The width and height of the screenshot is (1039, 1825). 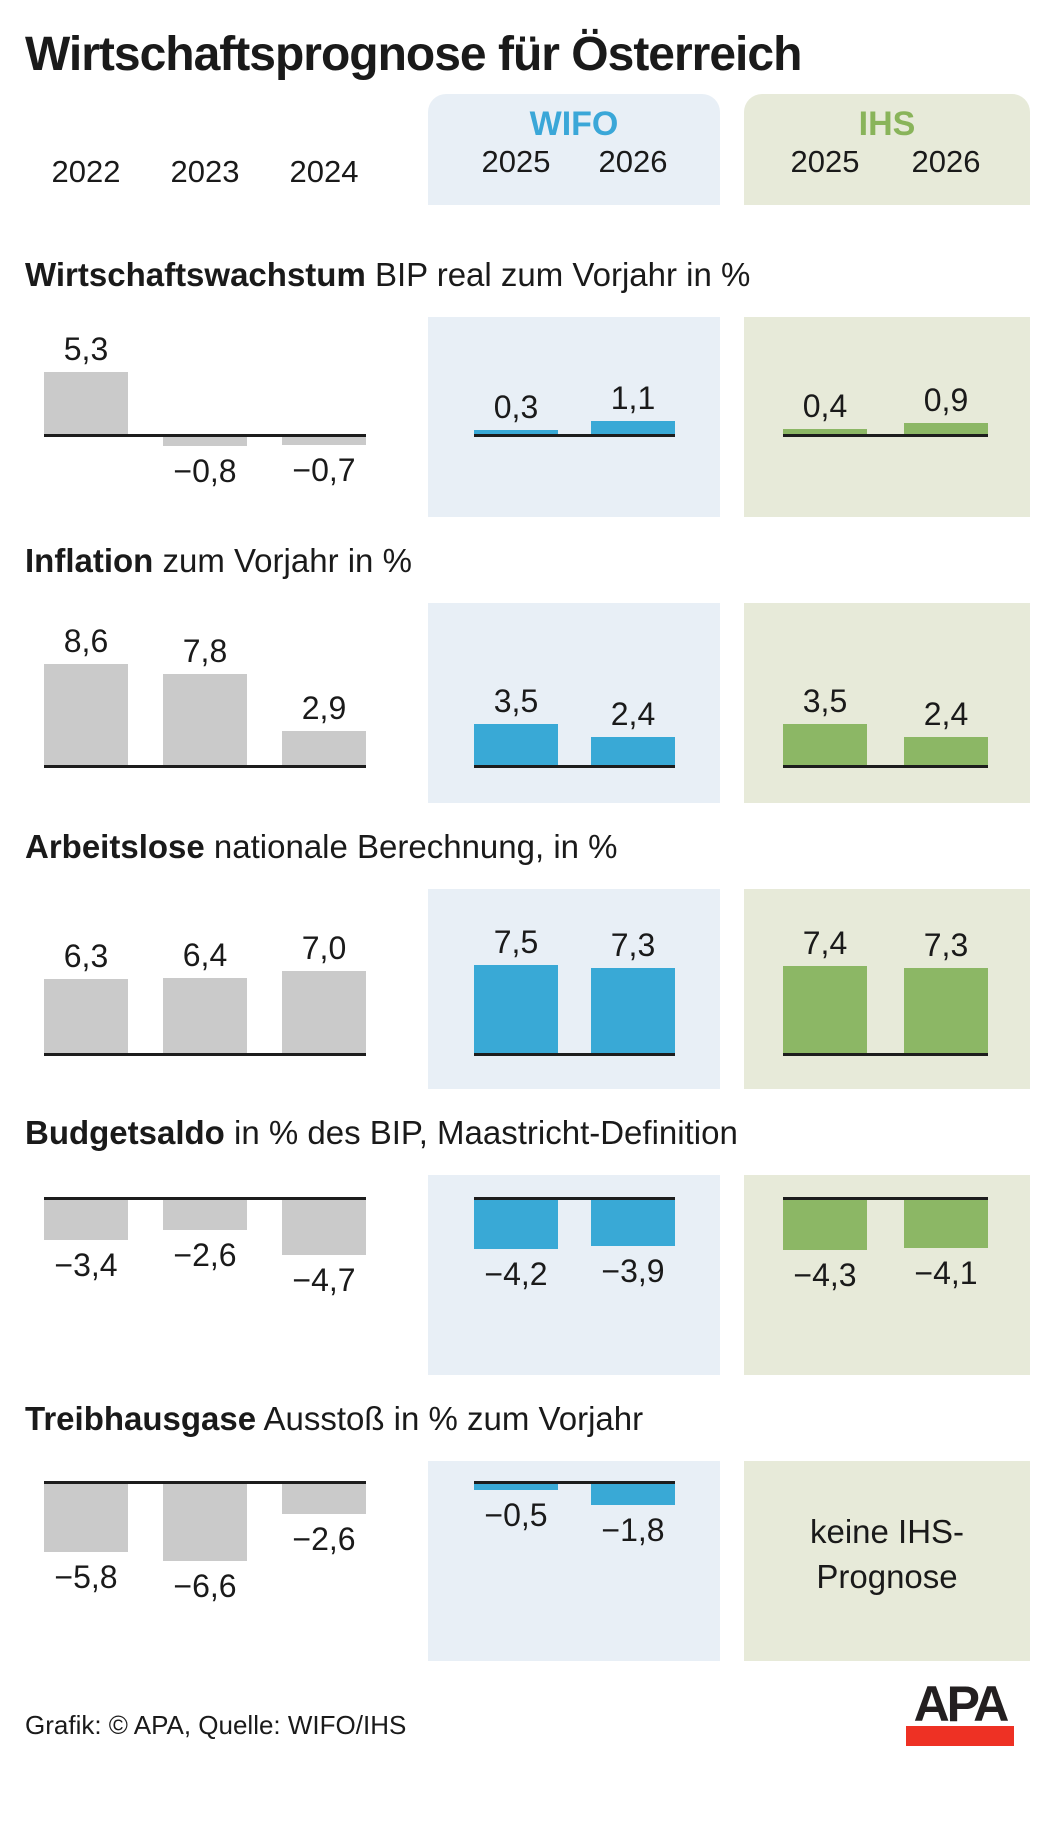 I want to click on year-label: 2025, so click(x=516, y=161).